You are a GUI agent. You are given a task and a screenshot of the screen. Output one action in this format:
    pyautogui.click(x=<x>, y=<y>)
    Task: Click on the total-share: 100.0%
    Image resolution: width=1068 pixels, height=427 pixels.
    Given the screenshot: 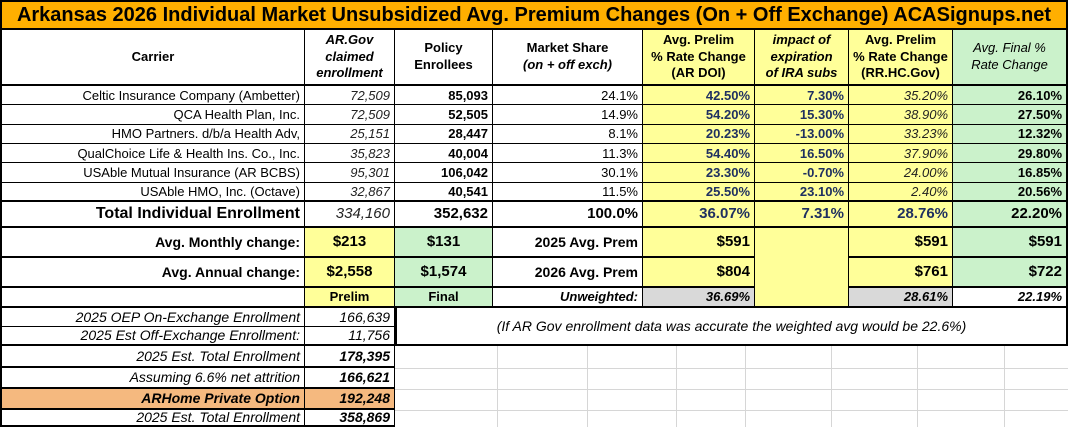 What is the action you would take?
    pyautogui.click(x=568, y=214)
    